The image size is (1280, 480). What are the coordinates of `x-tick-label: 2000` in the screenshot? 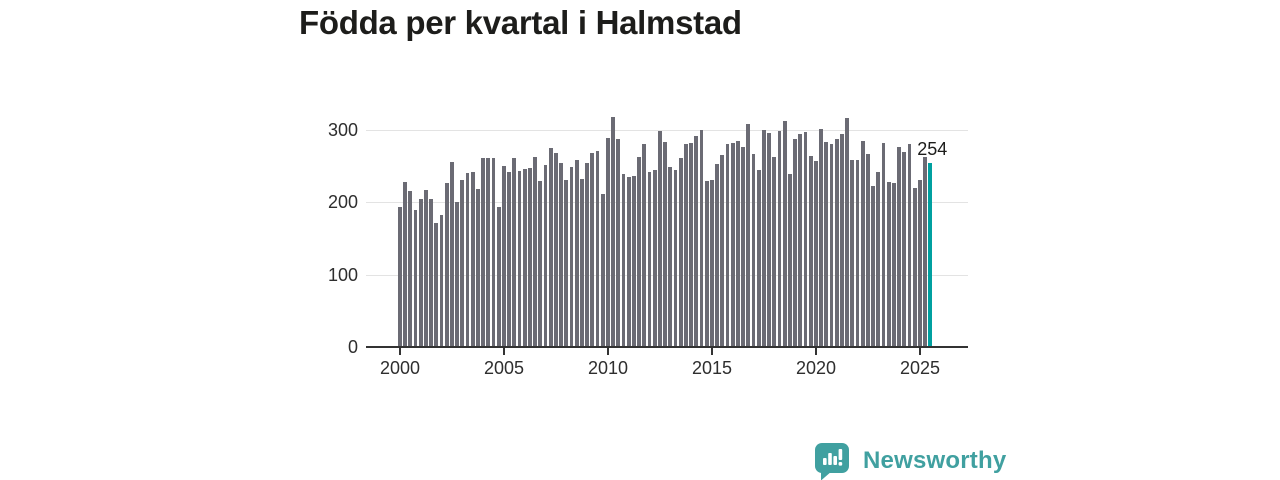 It's located at (400, 368).